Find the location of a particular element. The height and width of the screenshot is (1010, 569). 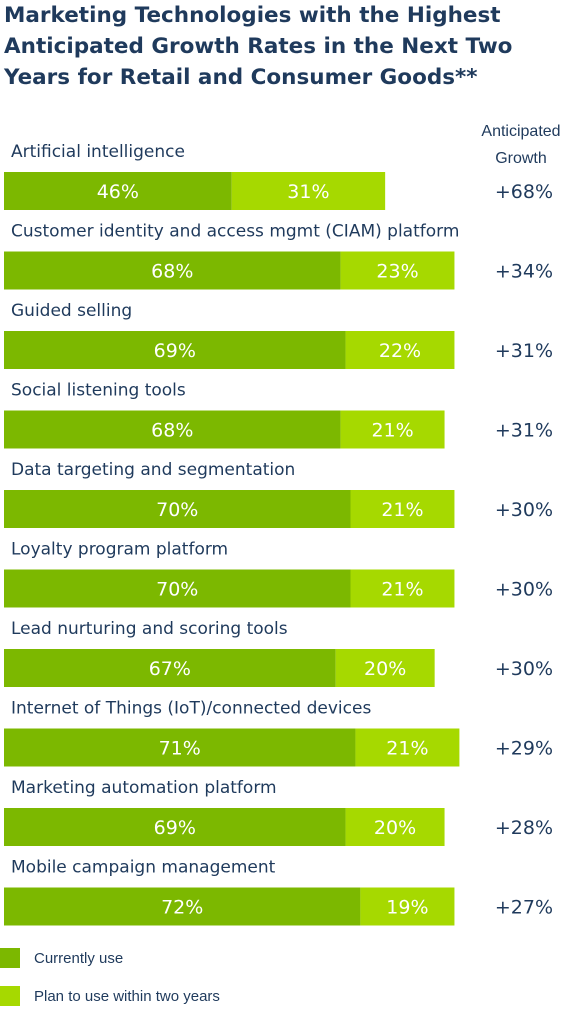

bar-value-plan-to-use: 31% is located at coordinates (308, 192).